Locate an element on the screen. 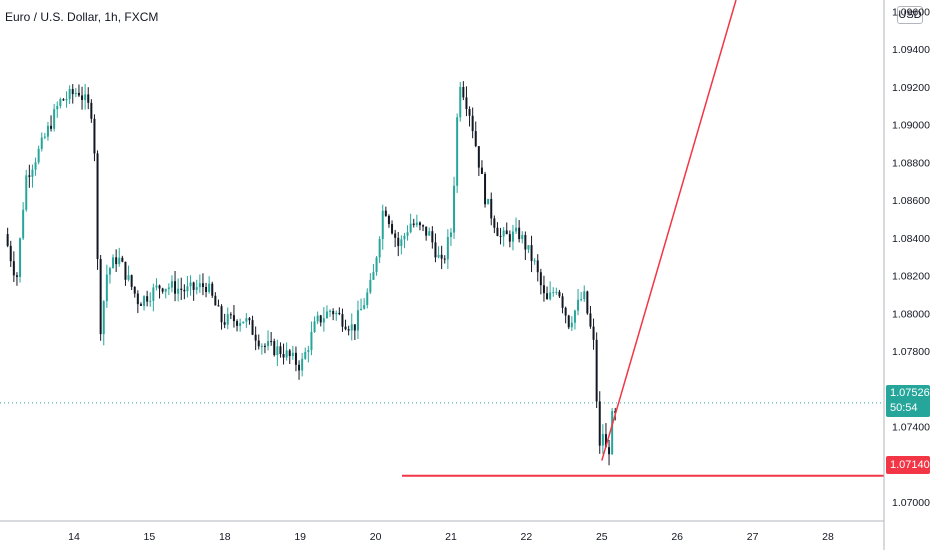 The width and height of the screenshot is (932, 550). time-tick-label: 28 is located at coordinates (828, 537).